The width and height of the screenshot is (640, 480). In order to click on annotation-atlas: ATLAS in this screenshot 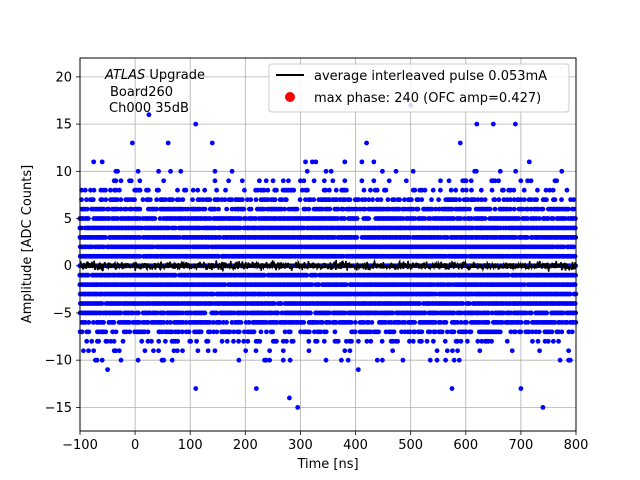, I will do `click(124, 75)`.